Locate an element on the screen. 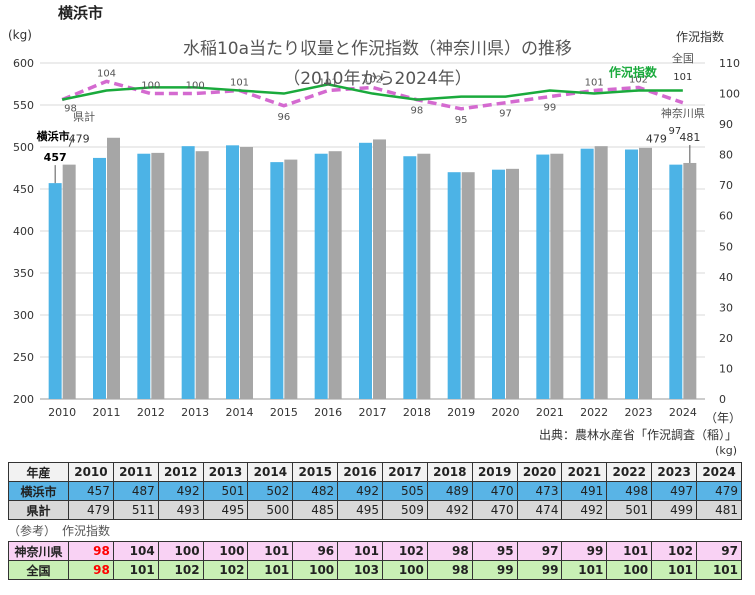 The height and width of the screenshot is (595, 755). table-year-header: 2016 is located at coordinates (360, 472).